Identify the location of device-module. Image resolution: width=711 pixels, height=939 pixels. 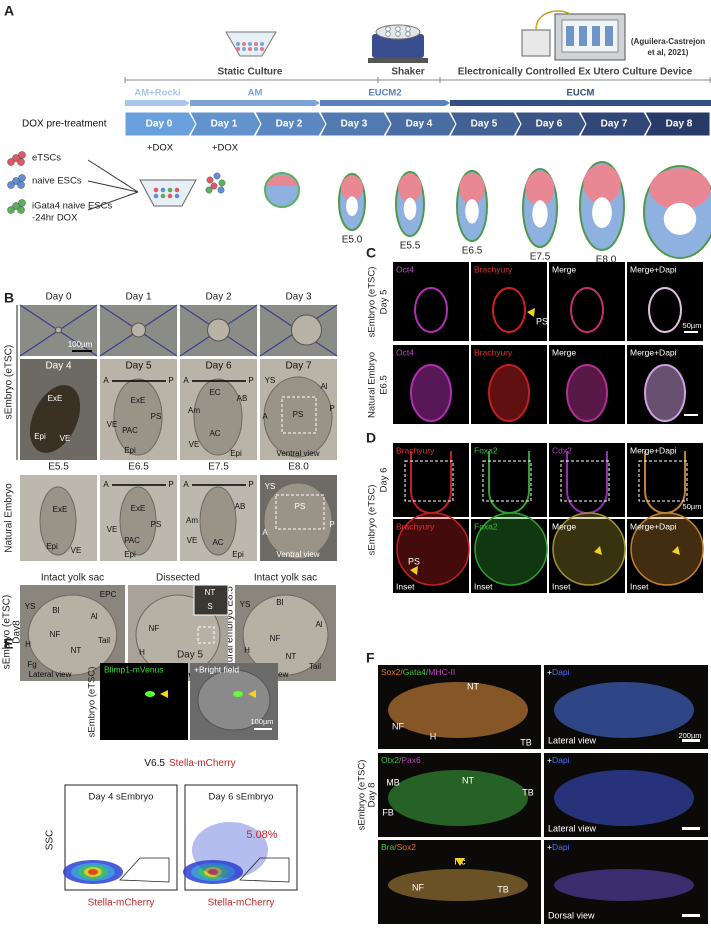
(536, 43).